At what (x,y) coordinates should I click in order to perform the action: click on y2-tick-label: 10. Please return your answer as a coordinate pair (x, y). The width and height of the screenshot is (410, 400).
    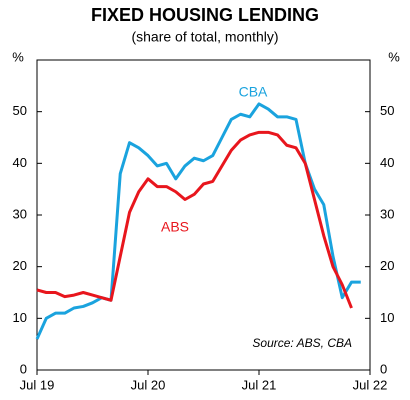
    Looking at the image, I should click on (387, 317).